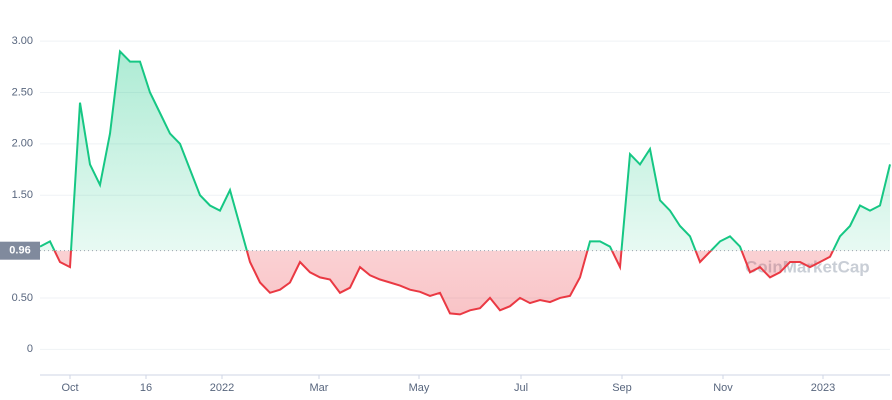 The height and width of the screenshot is (400, 892). What do you see at coordinates (22, 41) in the screenshot?
I see `y-tick-label: 3.00` at bounding box center [22, 41].